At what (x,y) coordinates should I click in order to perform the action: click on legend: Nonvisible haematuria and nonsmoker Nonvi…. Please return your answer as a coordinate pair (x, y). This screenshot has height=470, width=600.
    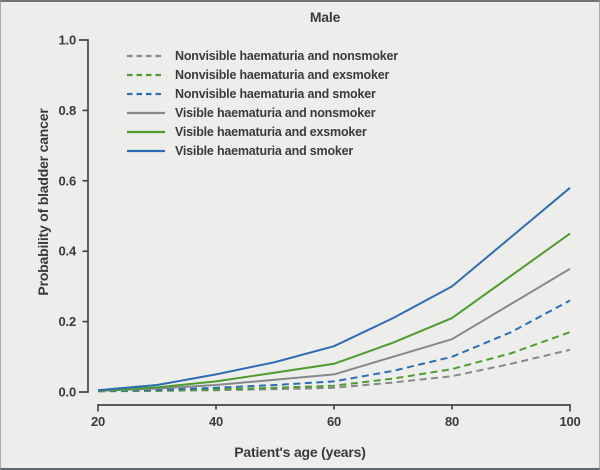
    Looking at the image, I should click on (262, 103).